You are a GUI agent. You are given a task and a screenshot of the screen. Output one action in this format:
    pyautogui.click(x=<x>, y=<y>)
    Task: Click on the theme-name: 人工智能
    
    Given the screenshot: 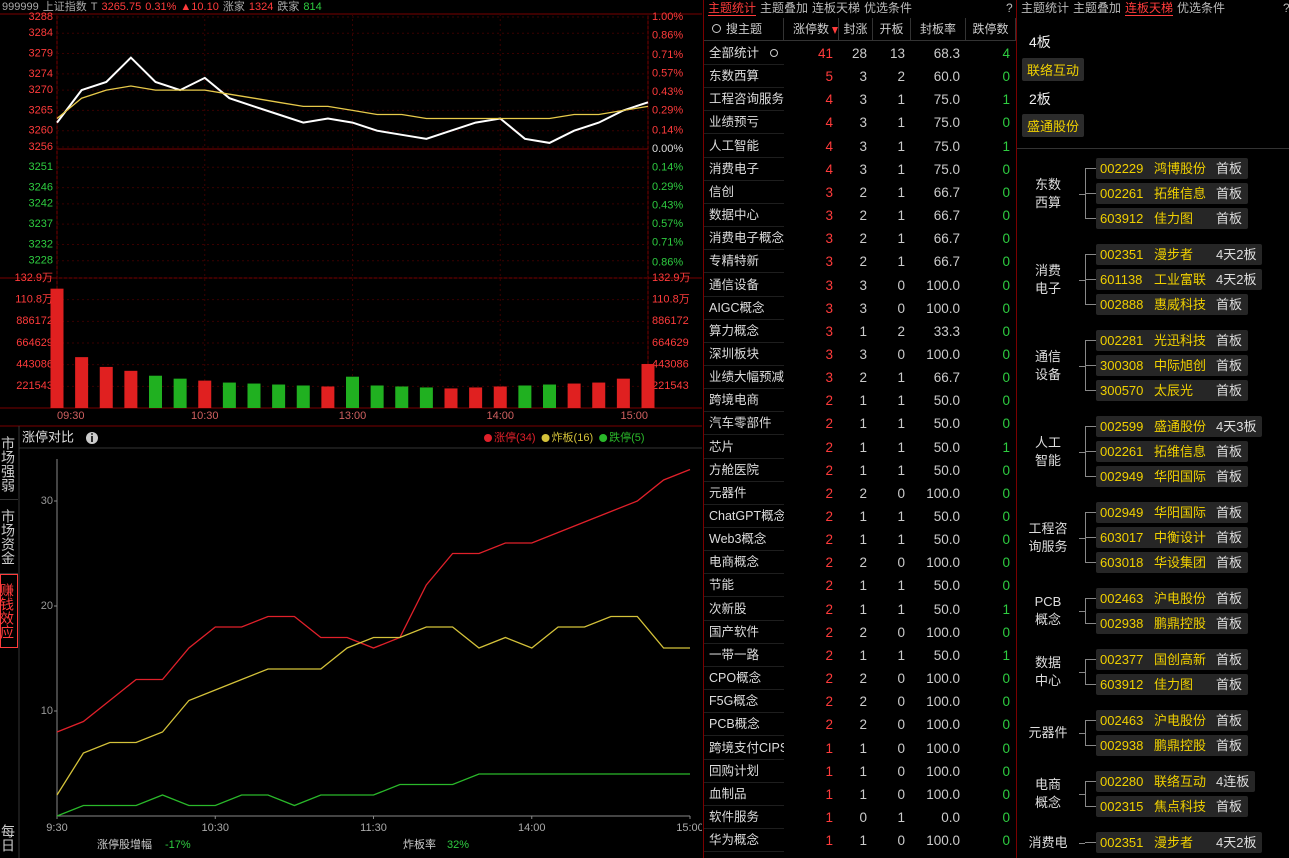 What is the action you would take?
    pyautogui.click(x=734, y=145)
    